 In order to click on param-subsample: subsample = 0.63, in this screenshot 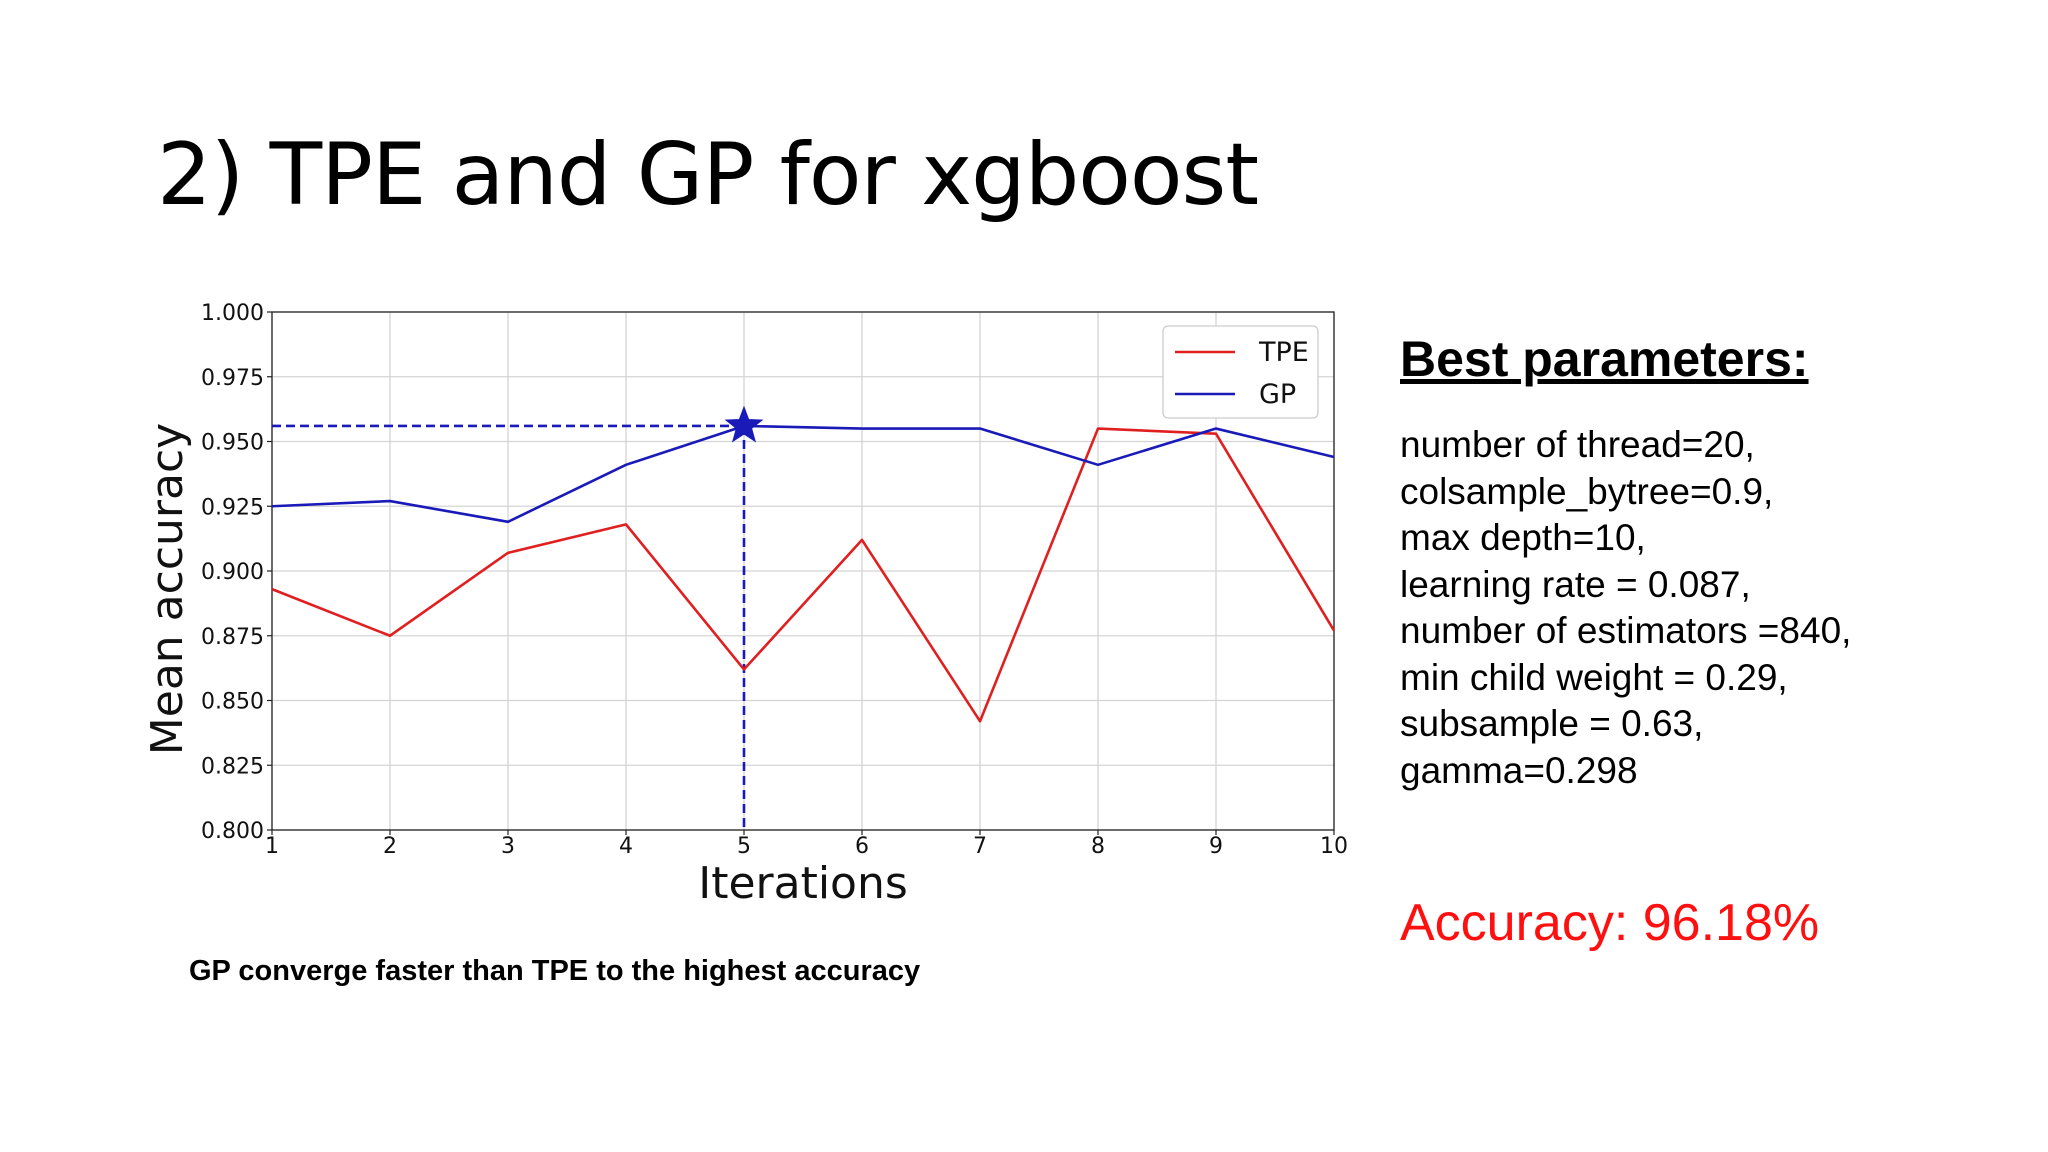, I will do `click(1552, 723)`.